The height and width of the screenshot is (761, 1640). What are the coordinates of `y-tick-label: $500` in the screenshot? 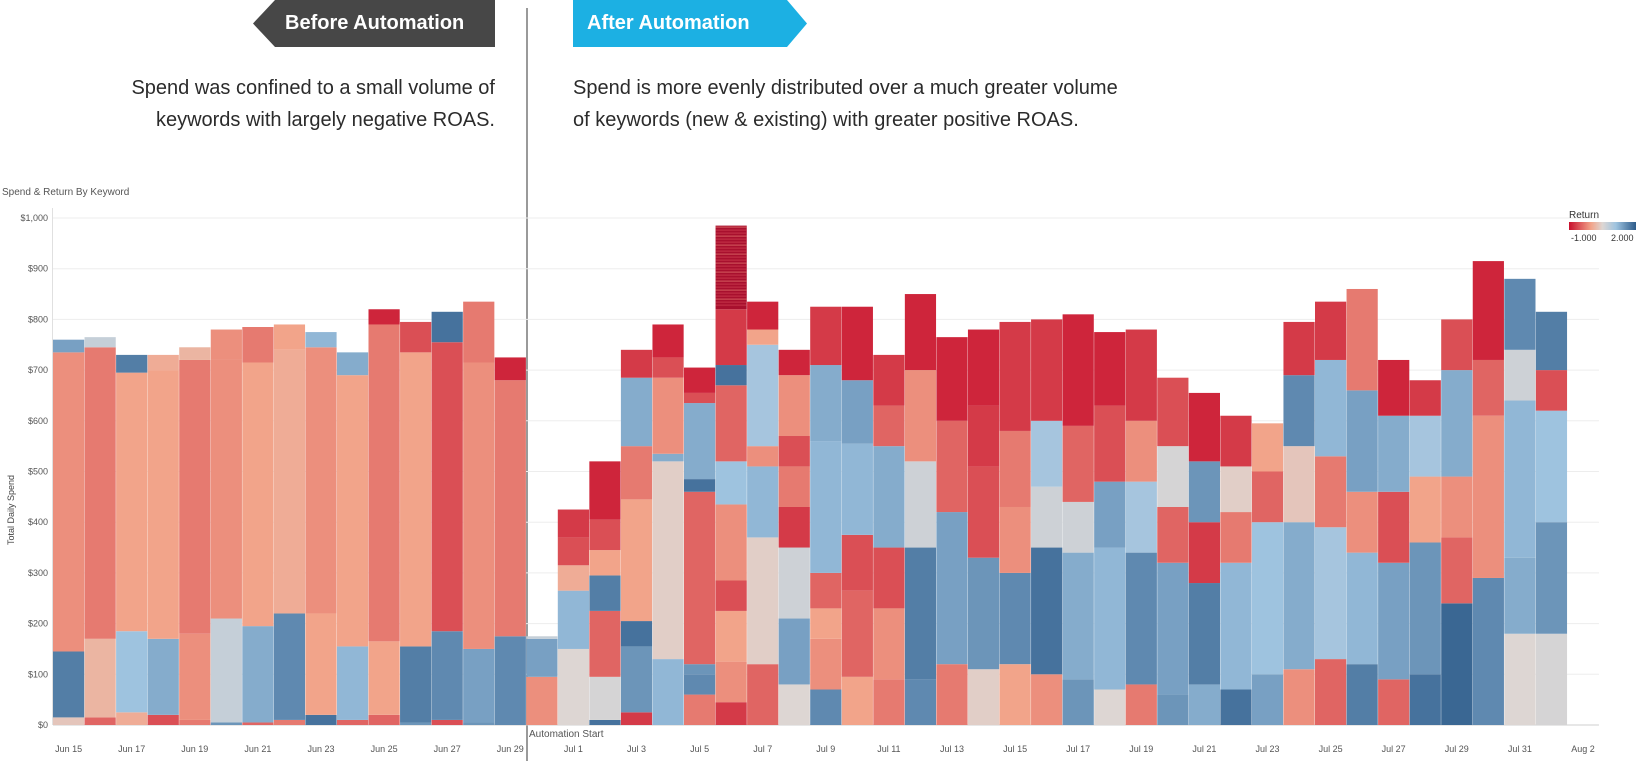 It's located at (38, 472).